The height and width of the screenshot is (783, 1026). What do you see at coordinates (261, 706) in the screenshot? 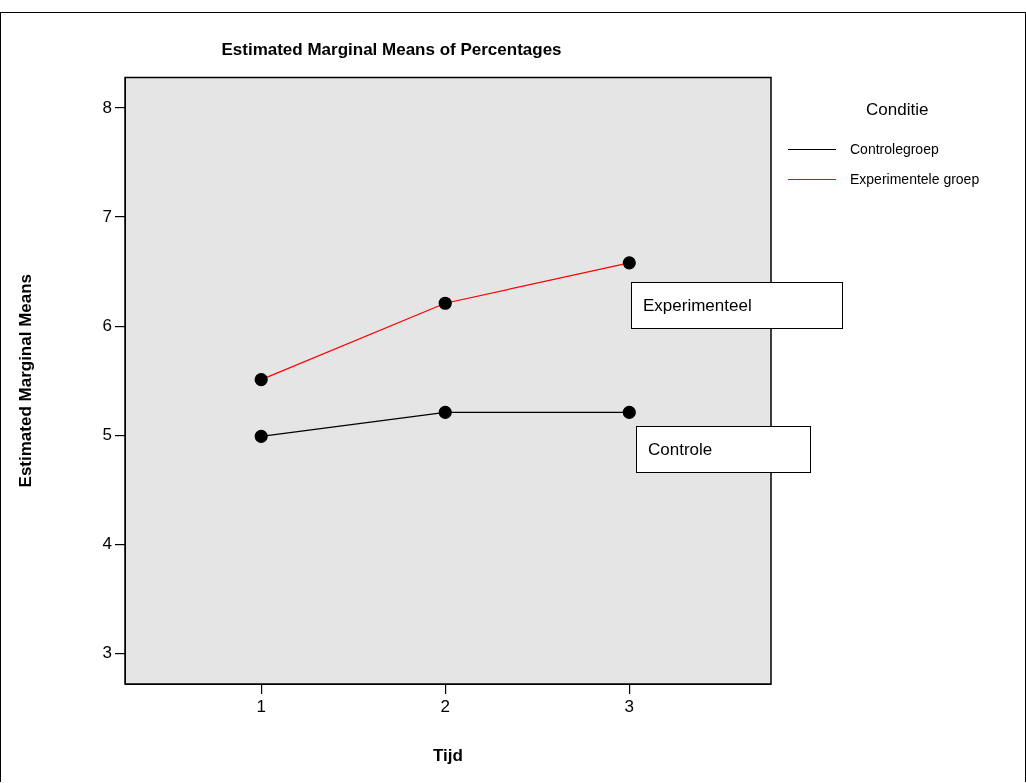
I see `x-tick-label: 1` at bounding box center [261, 706].